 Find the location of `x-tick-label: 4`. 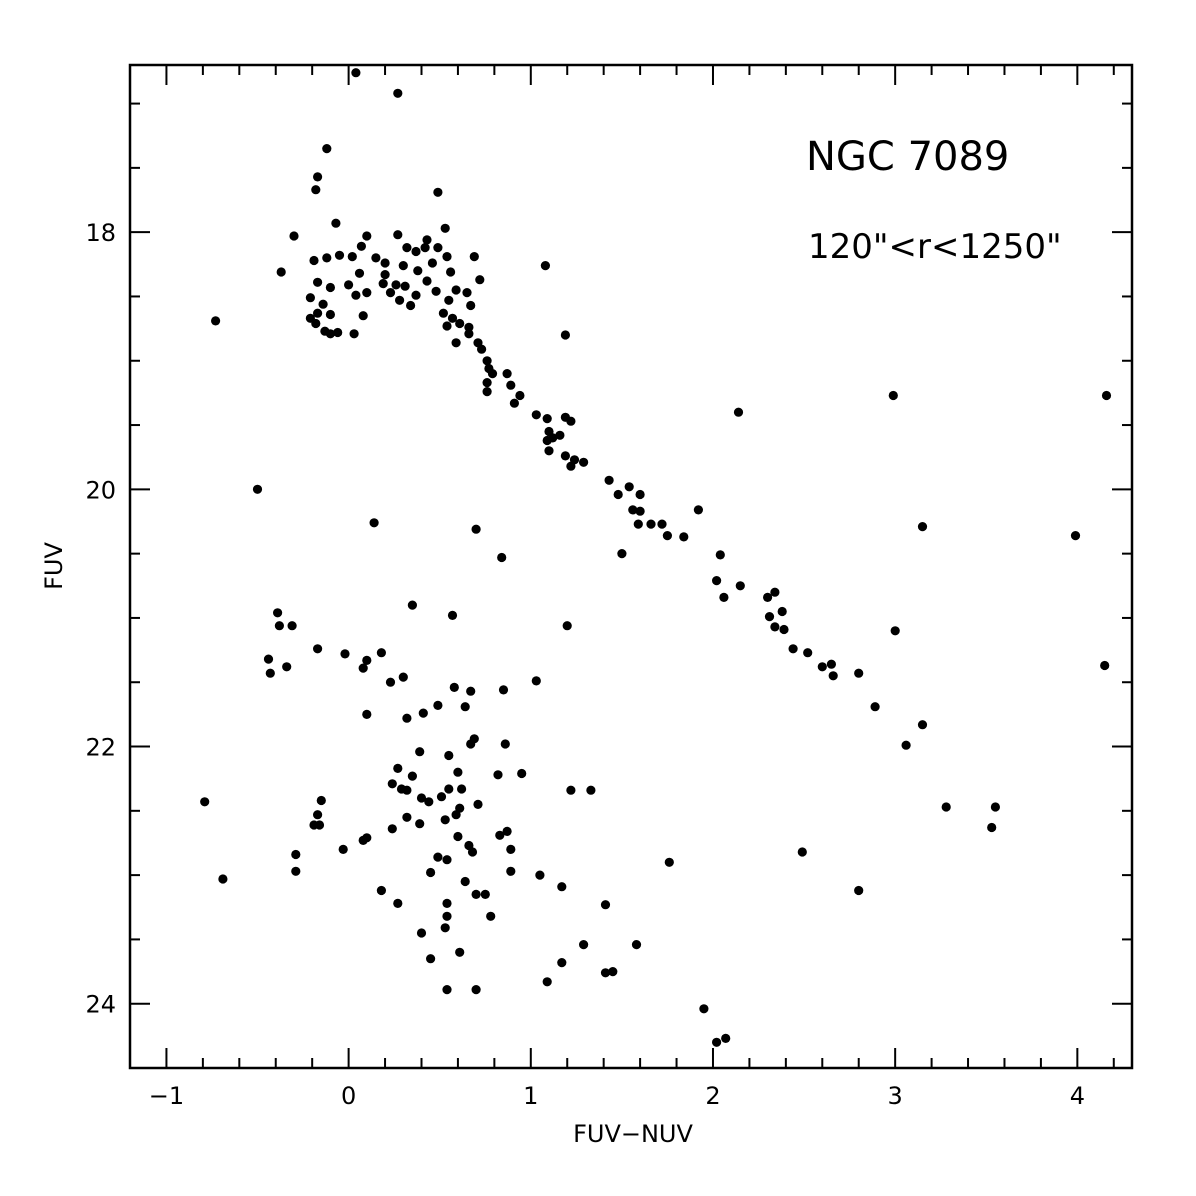

x-tick-label: 4 is located at coordinates (1077, 1096).